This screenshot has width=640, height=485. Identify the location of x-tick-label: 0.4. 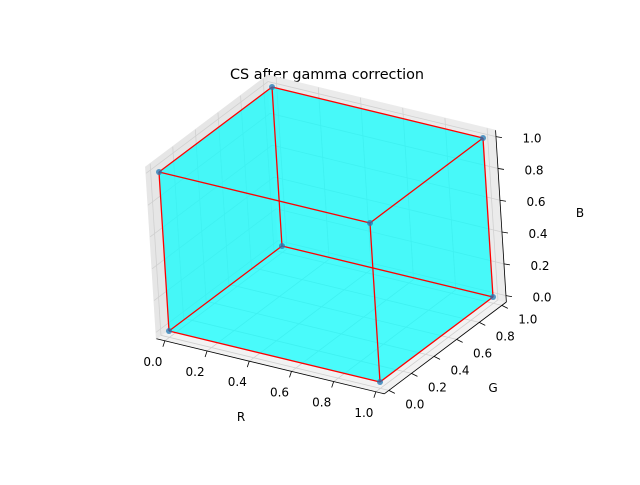
(237, 382).